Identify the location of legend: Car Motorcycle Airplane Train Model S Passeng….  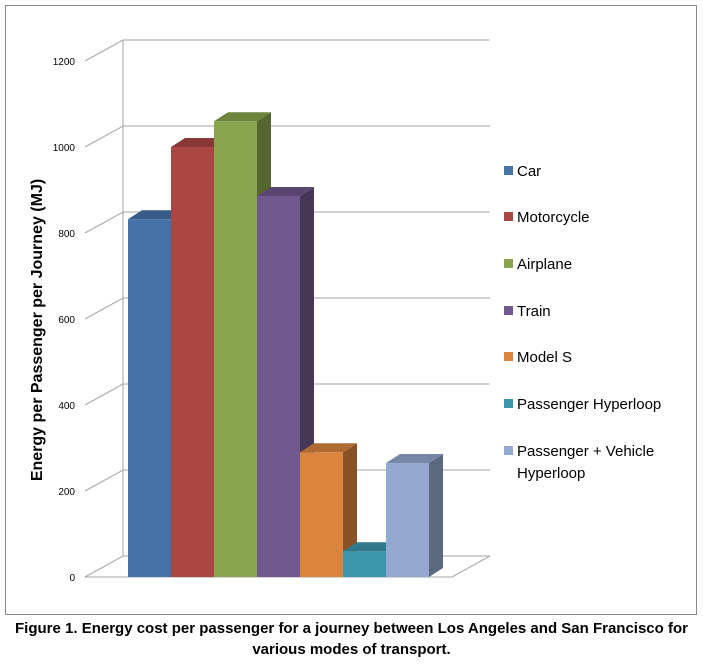
(582, 322).